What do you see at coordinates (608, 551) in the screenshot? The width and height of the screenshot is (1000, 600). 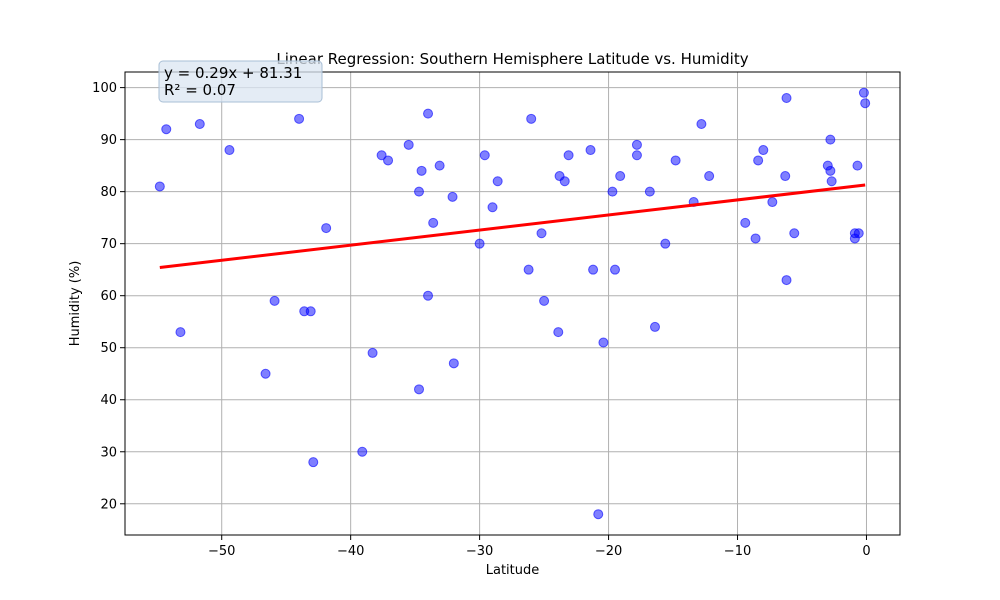 I see `x-tick-label: −20` at bounding box center [608, 551].